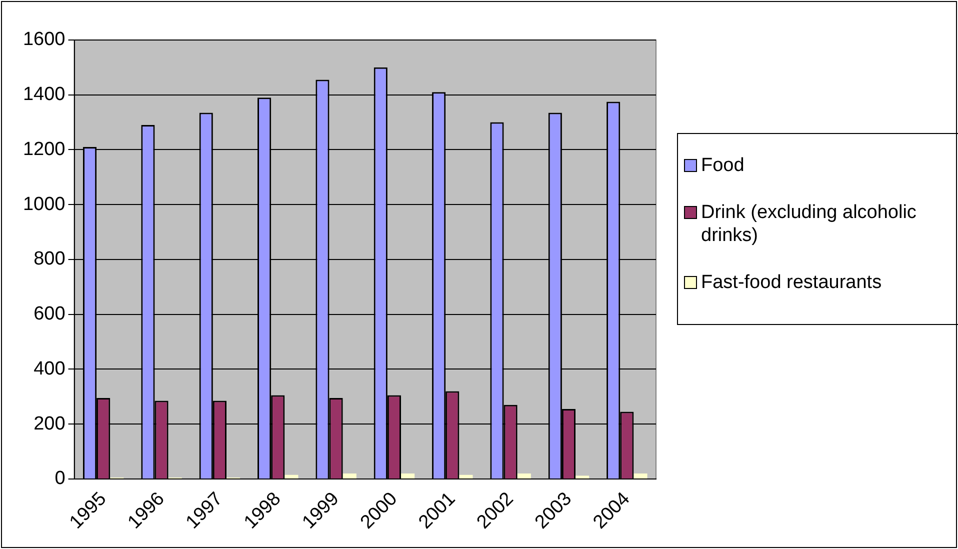 The width and height of the screenshot is (958, 549). What do you see at coordinates (44, 95) in the screenshot?
I see `y-tick-label: 1400` at bounding box center [44, 95].